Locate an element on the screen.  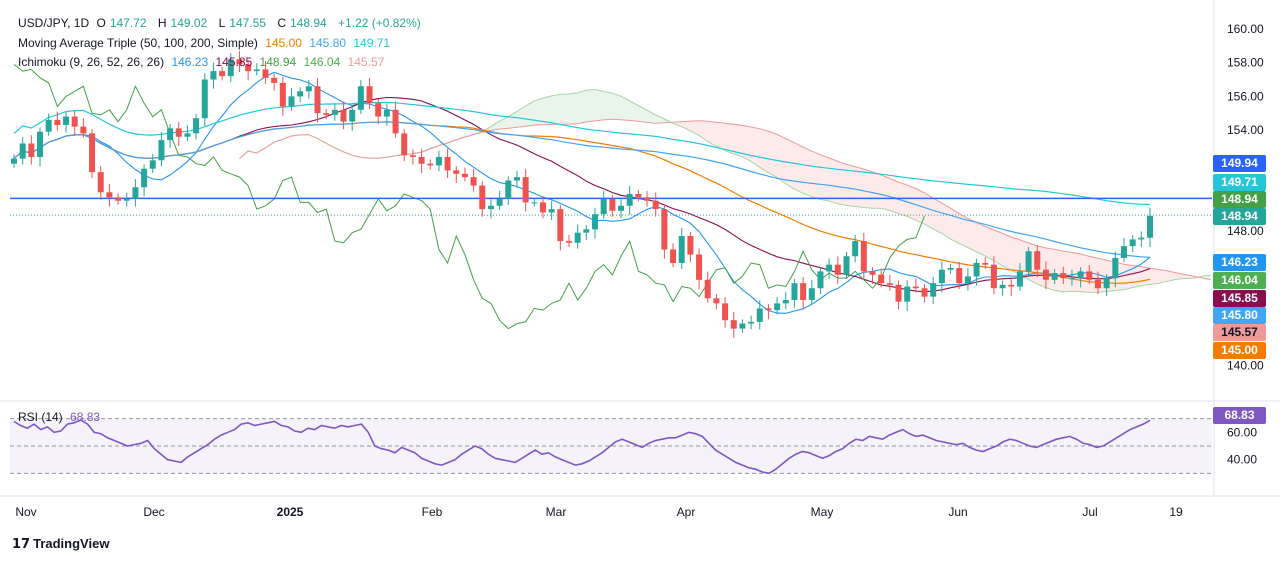
low-label: L 147.55 is located at coordinates (242, 23).